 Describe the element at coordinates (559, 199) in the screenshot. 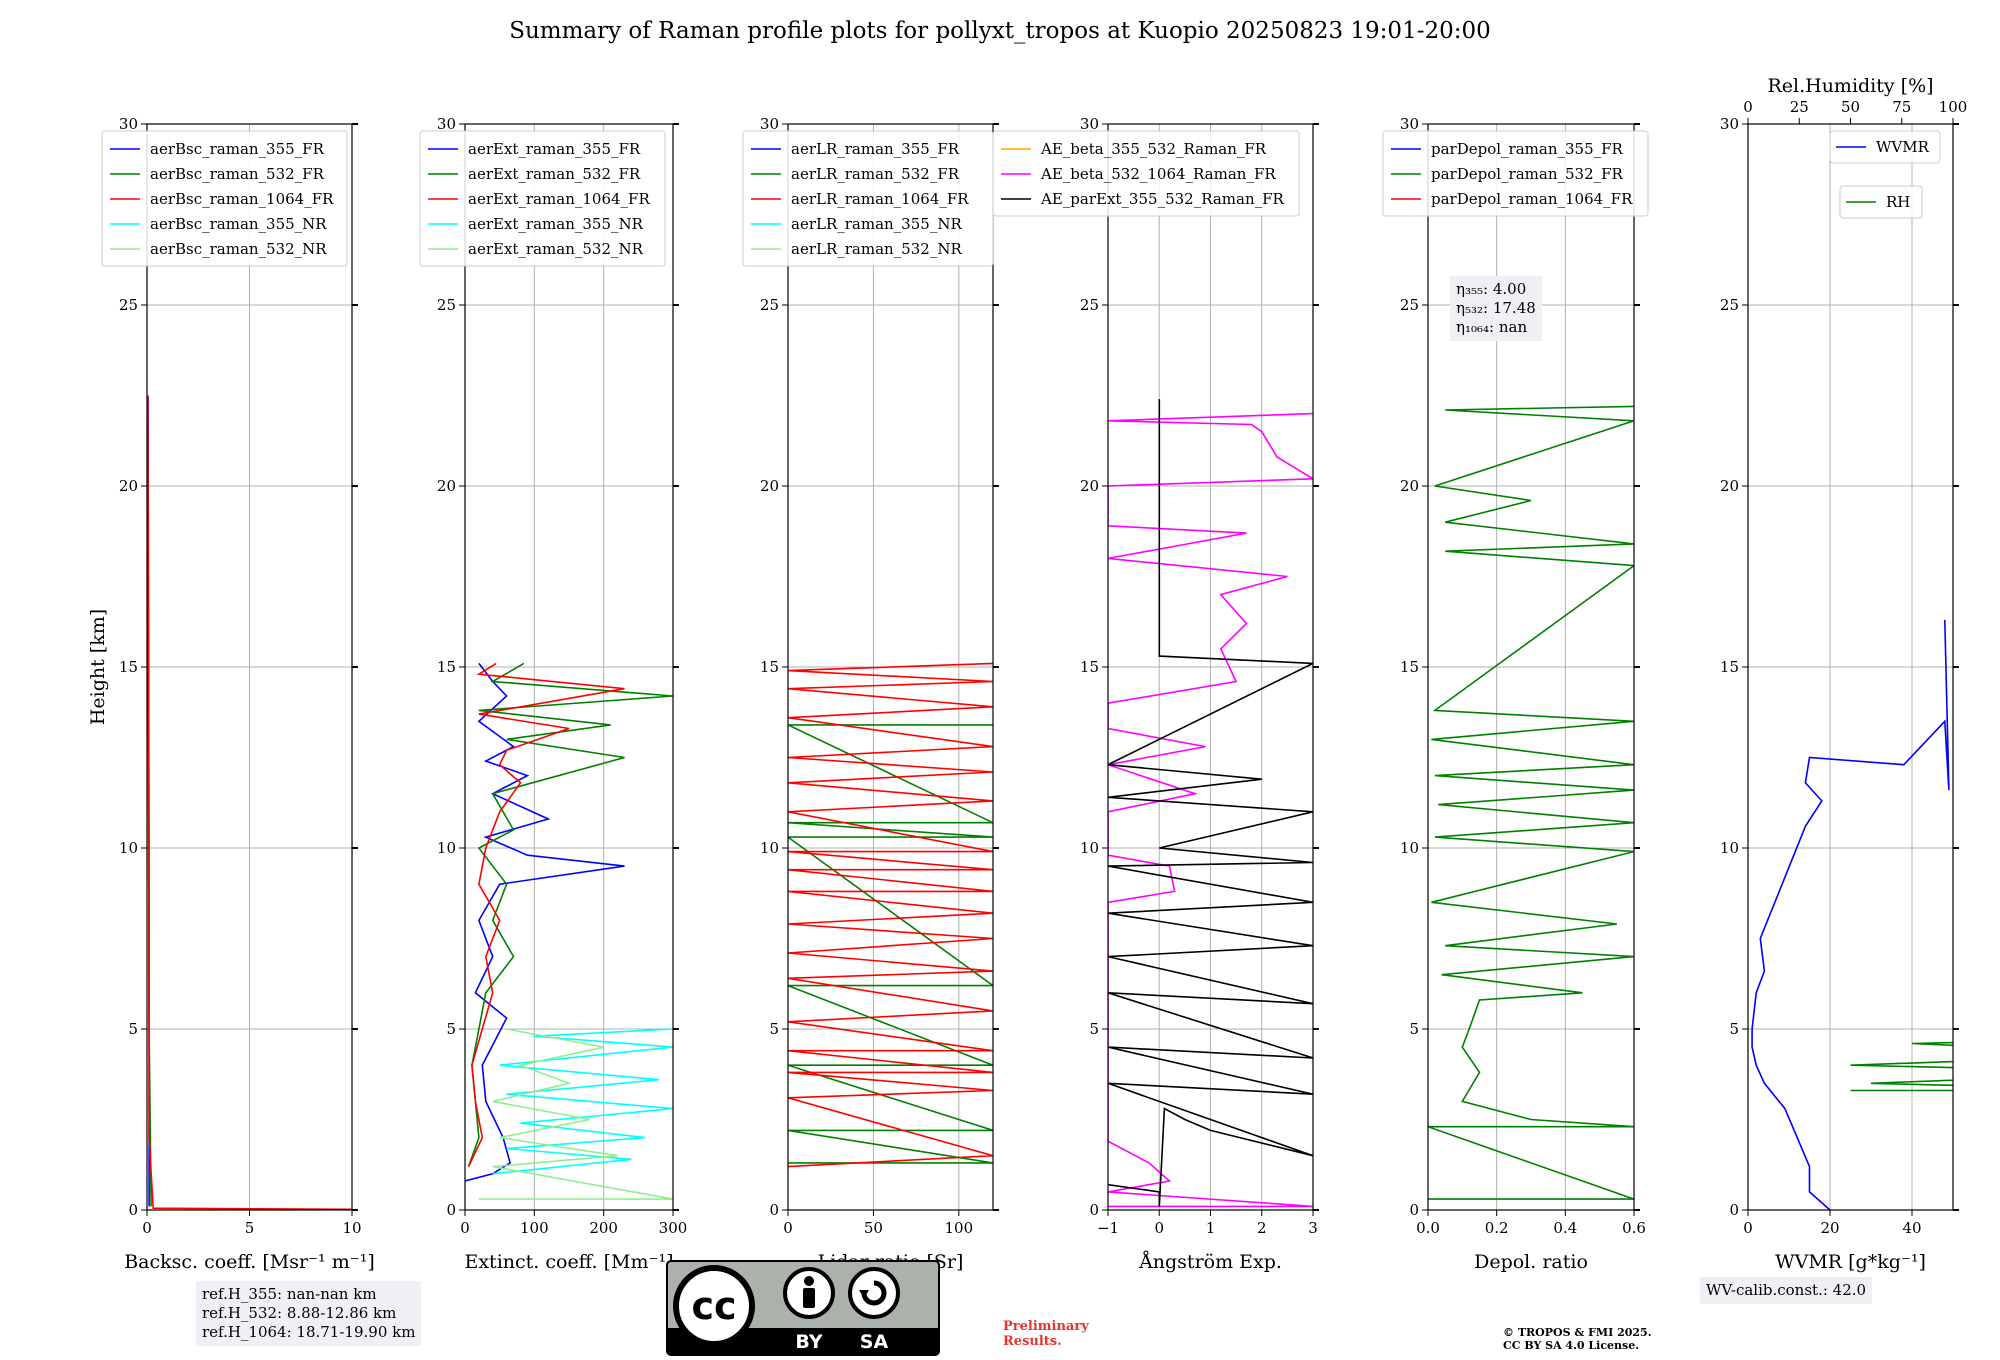

I see `legend-label: aerExt_raman_1064_FR` at that location.